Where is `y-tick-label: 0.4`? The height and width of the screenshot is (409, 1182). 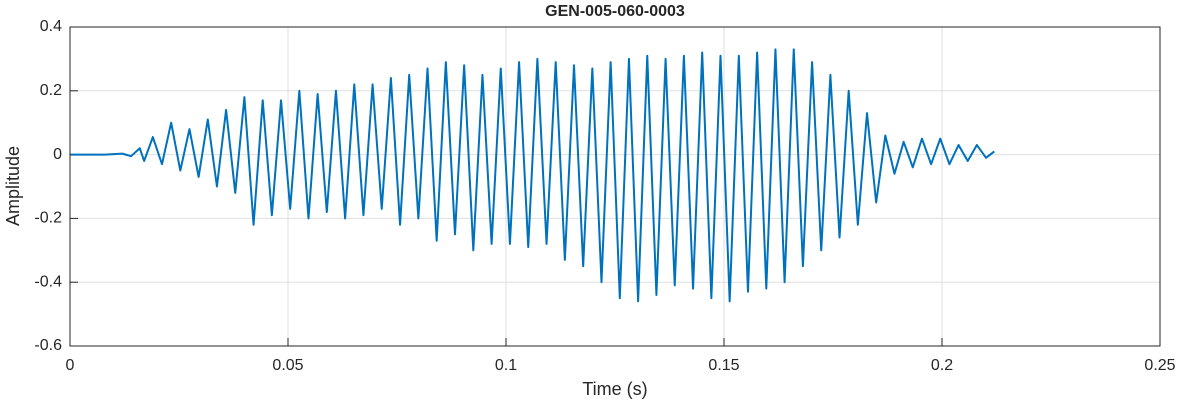 y-tick-label: 0.4 is located at coordinates (51, 26).